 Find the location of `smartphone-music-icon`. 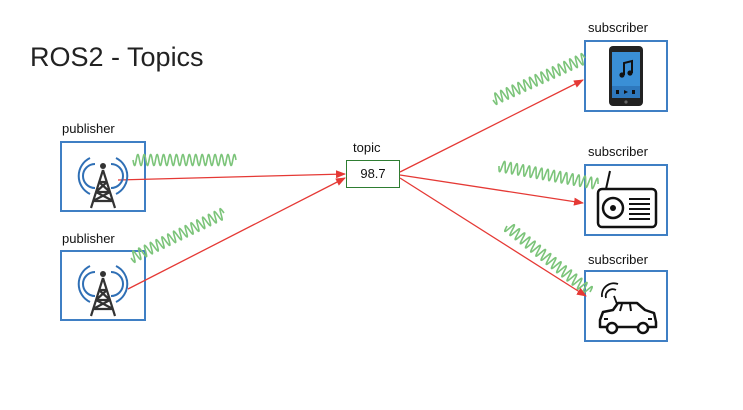

smartphone-music-icon is located at coordinates (626, 76).